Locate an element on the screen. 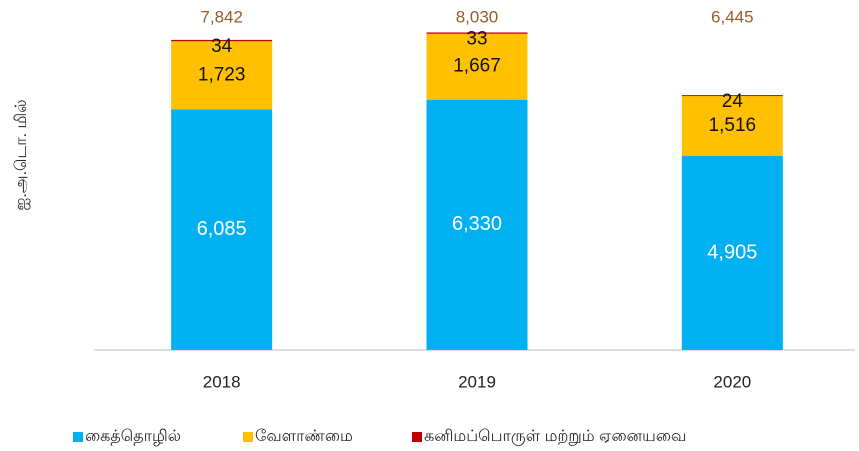 The image size is (859, 451). data-label: 1,667 is located at coordinates (477, 66).